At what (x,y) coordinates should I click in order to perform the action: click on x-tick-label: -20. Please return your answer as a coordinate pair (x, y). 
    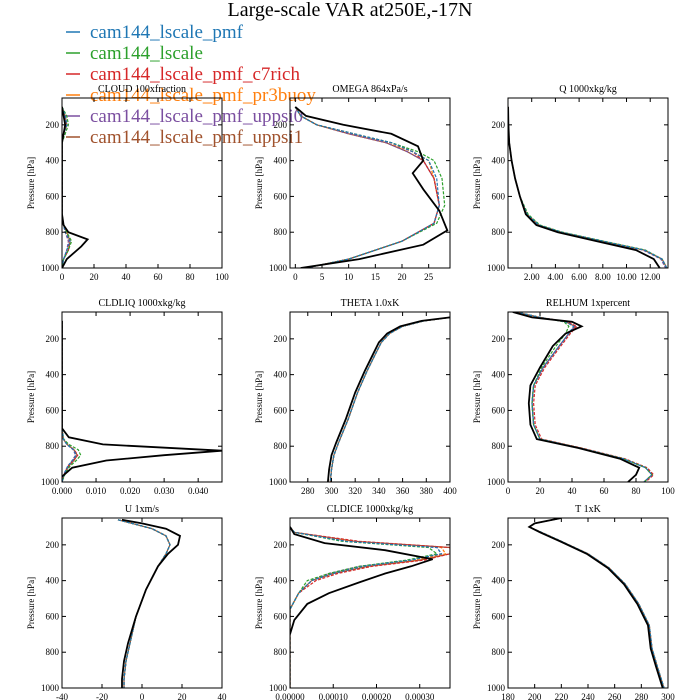
    Looking at the image, I should click on (102, 696).